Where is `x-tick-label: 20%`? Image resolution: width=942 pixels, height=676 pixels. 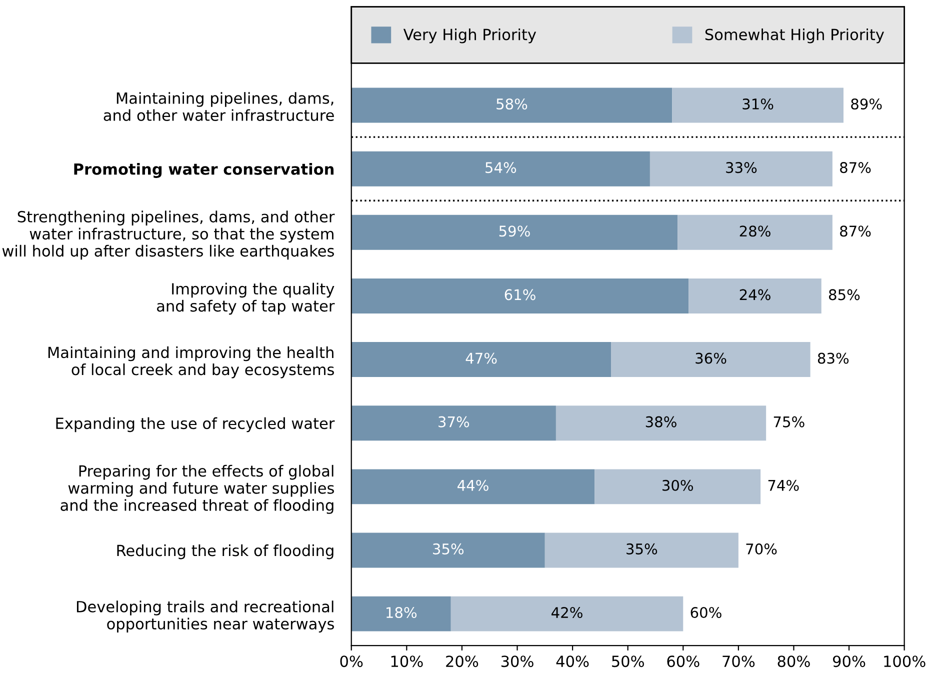
x-tick-label: 20% is located at coordinates (462, 662).